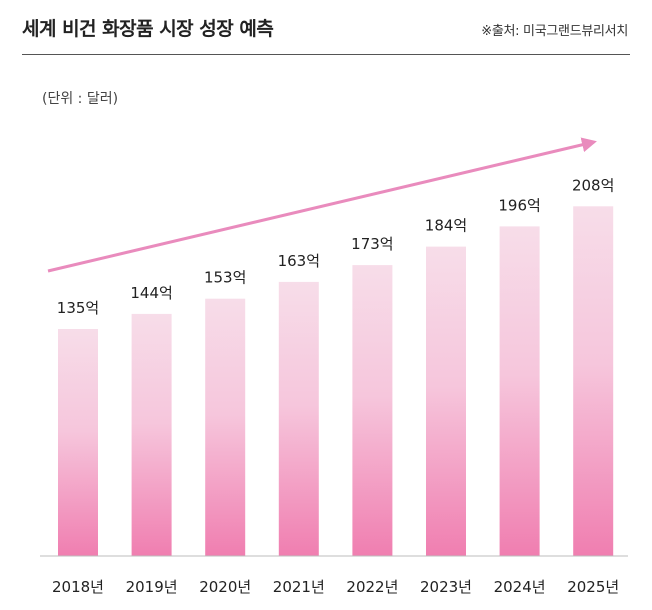 This screenshot has width=652, height=610. I want to click on data-label-2021년: 163억, so click(299, 261).